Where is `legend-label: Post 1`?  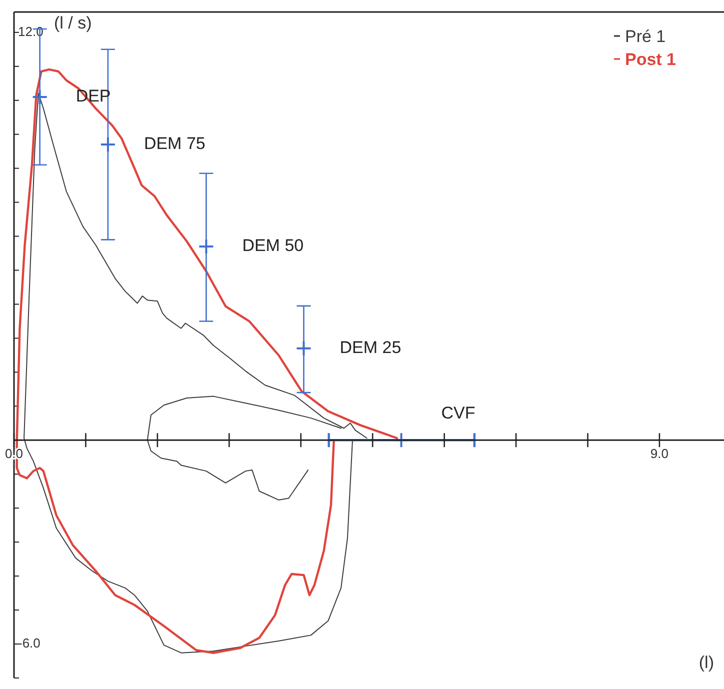
legend-label: Post 1 is located at coordinates (650, 59).